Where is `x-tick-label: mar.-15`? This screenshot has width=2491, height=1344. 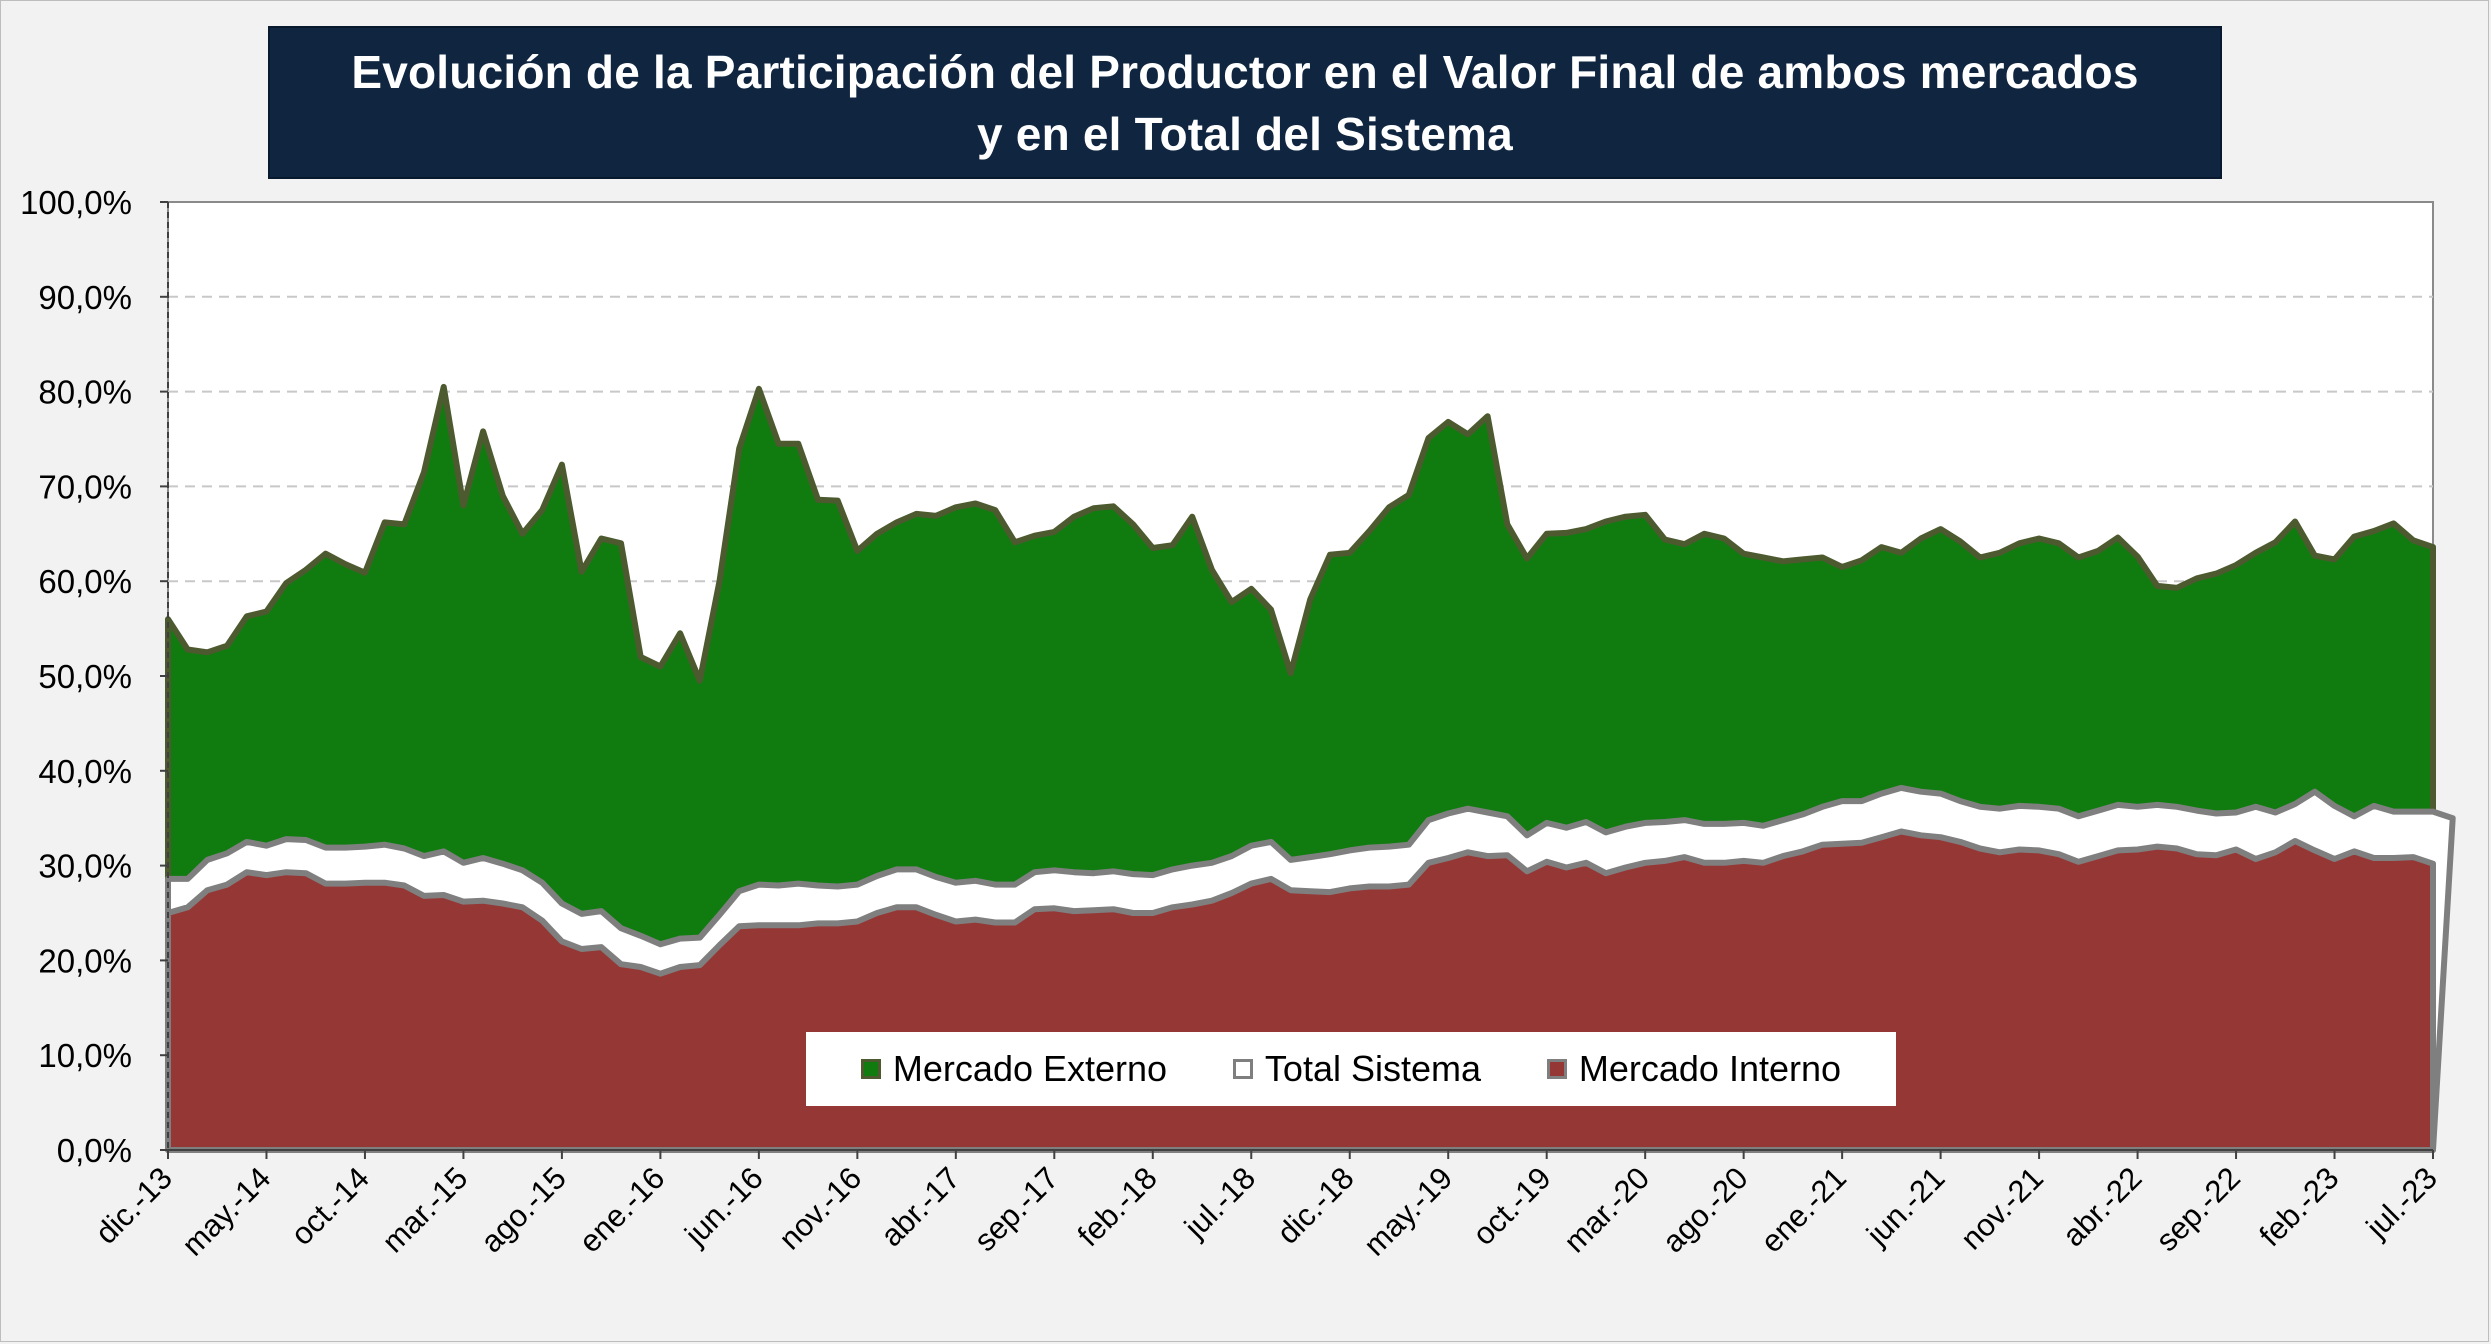
x-tick-label: mar.-15 is located at coordinates (424, 1209).